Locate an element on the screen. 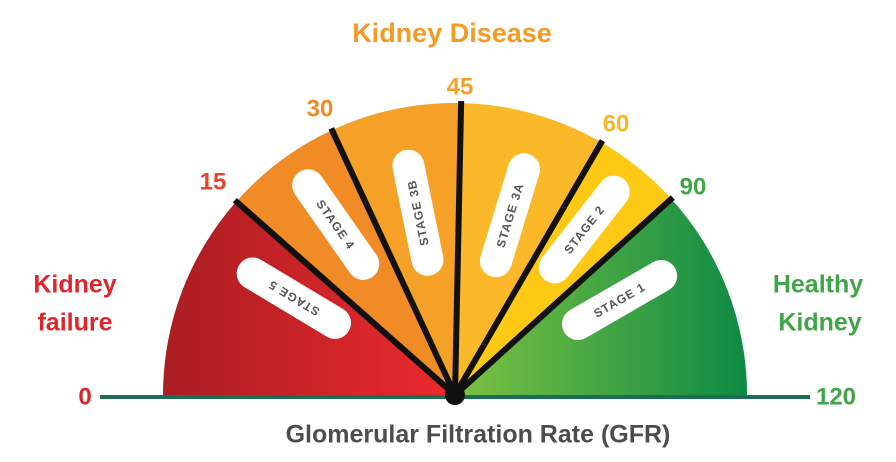  title: Kidney Disease is located at coordinates (452, 33).